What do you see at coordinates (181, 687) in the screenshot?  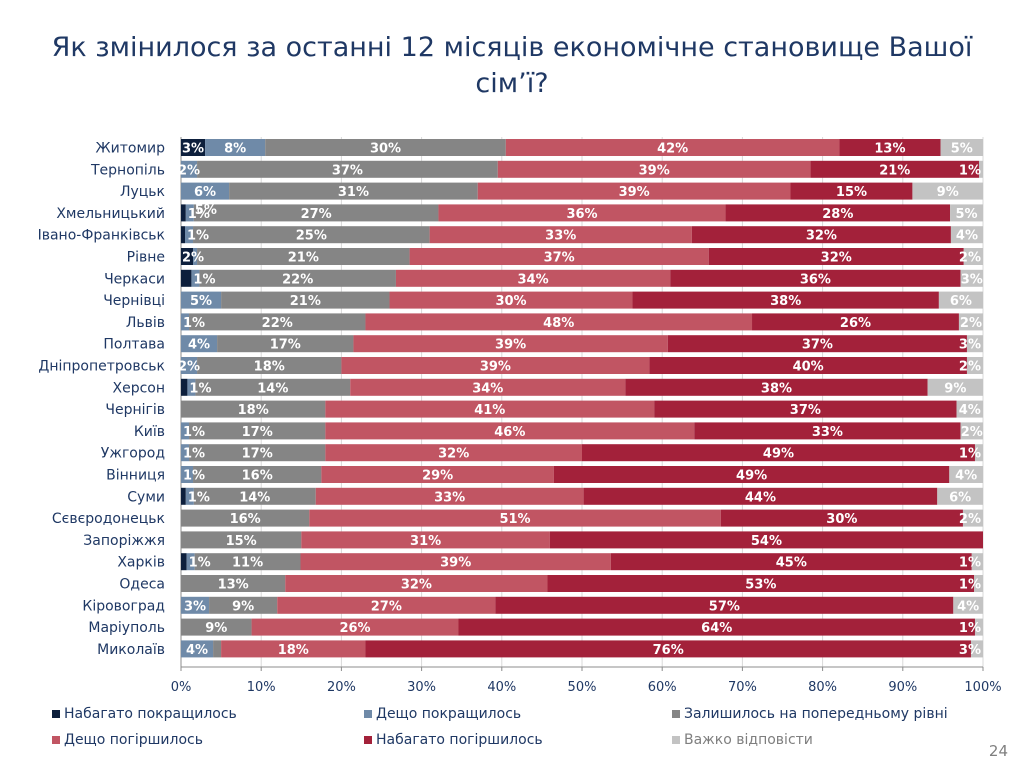 I see `x-tick-label: 0%` at bounding box center [181, 687].